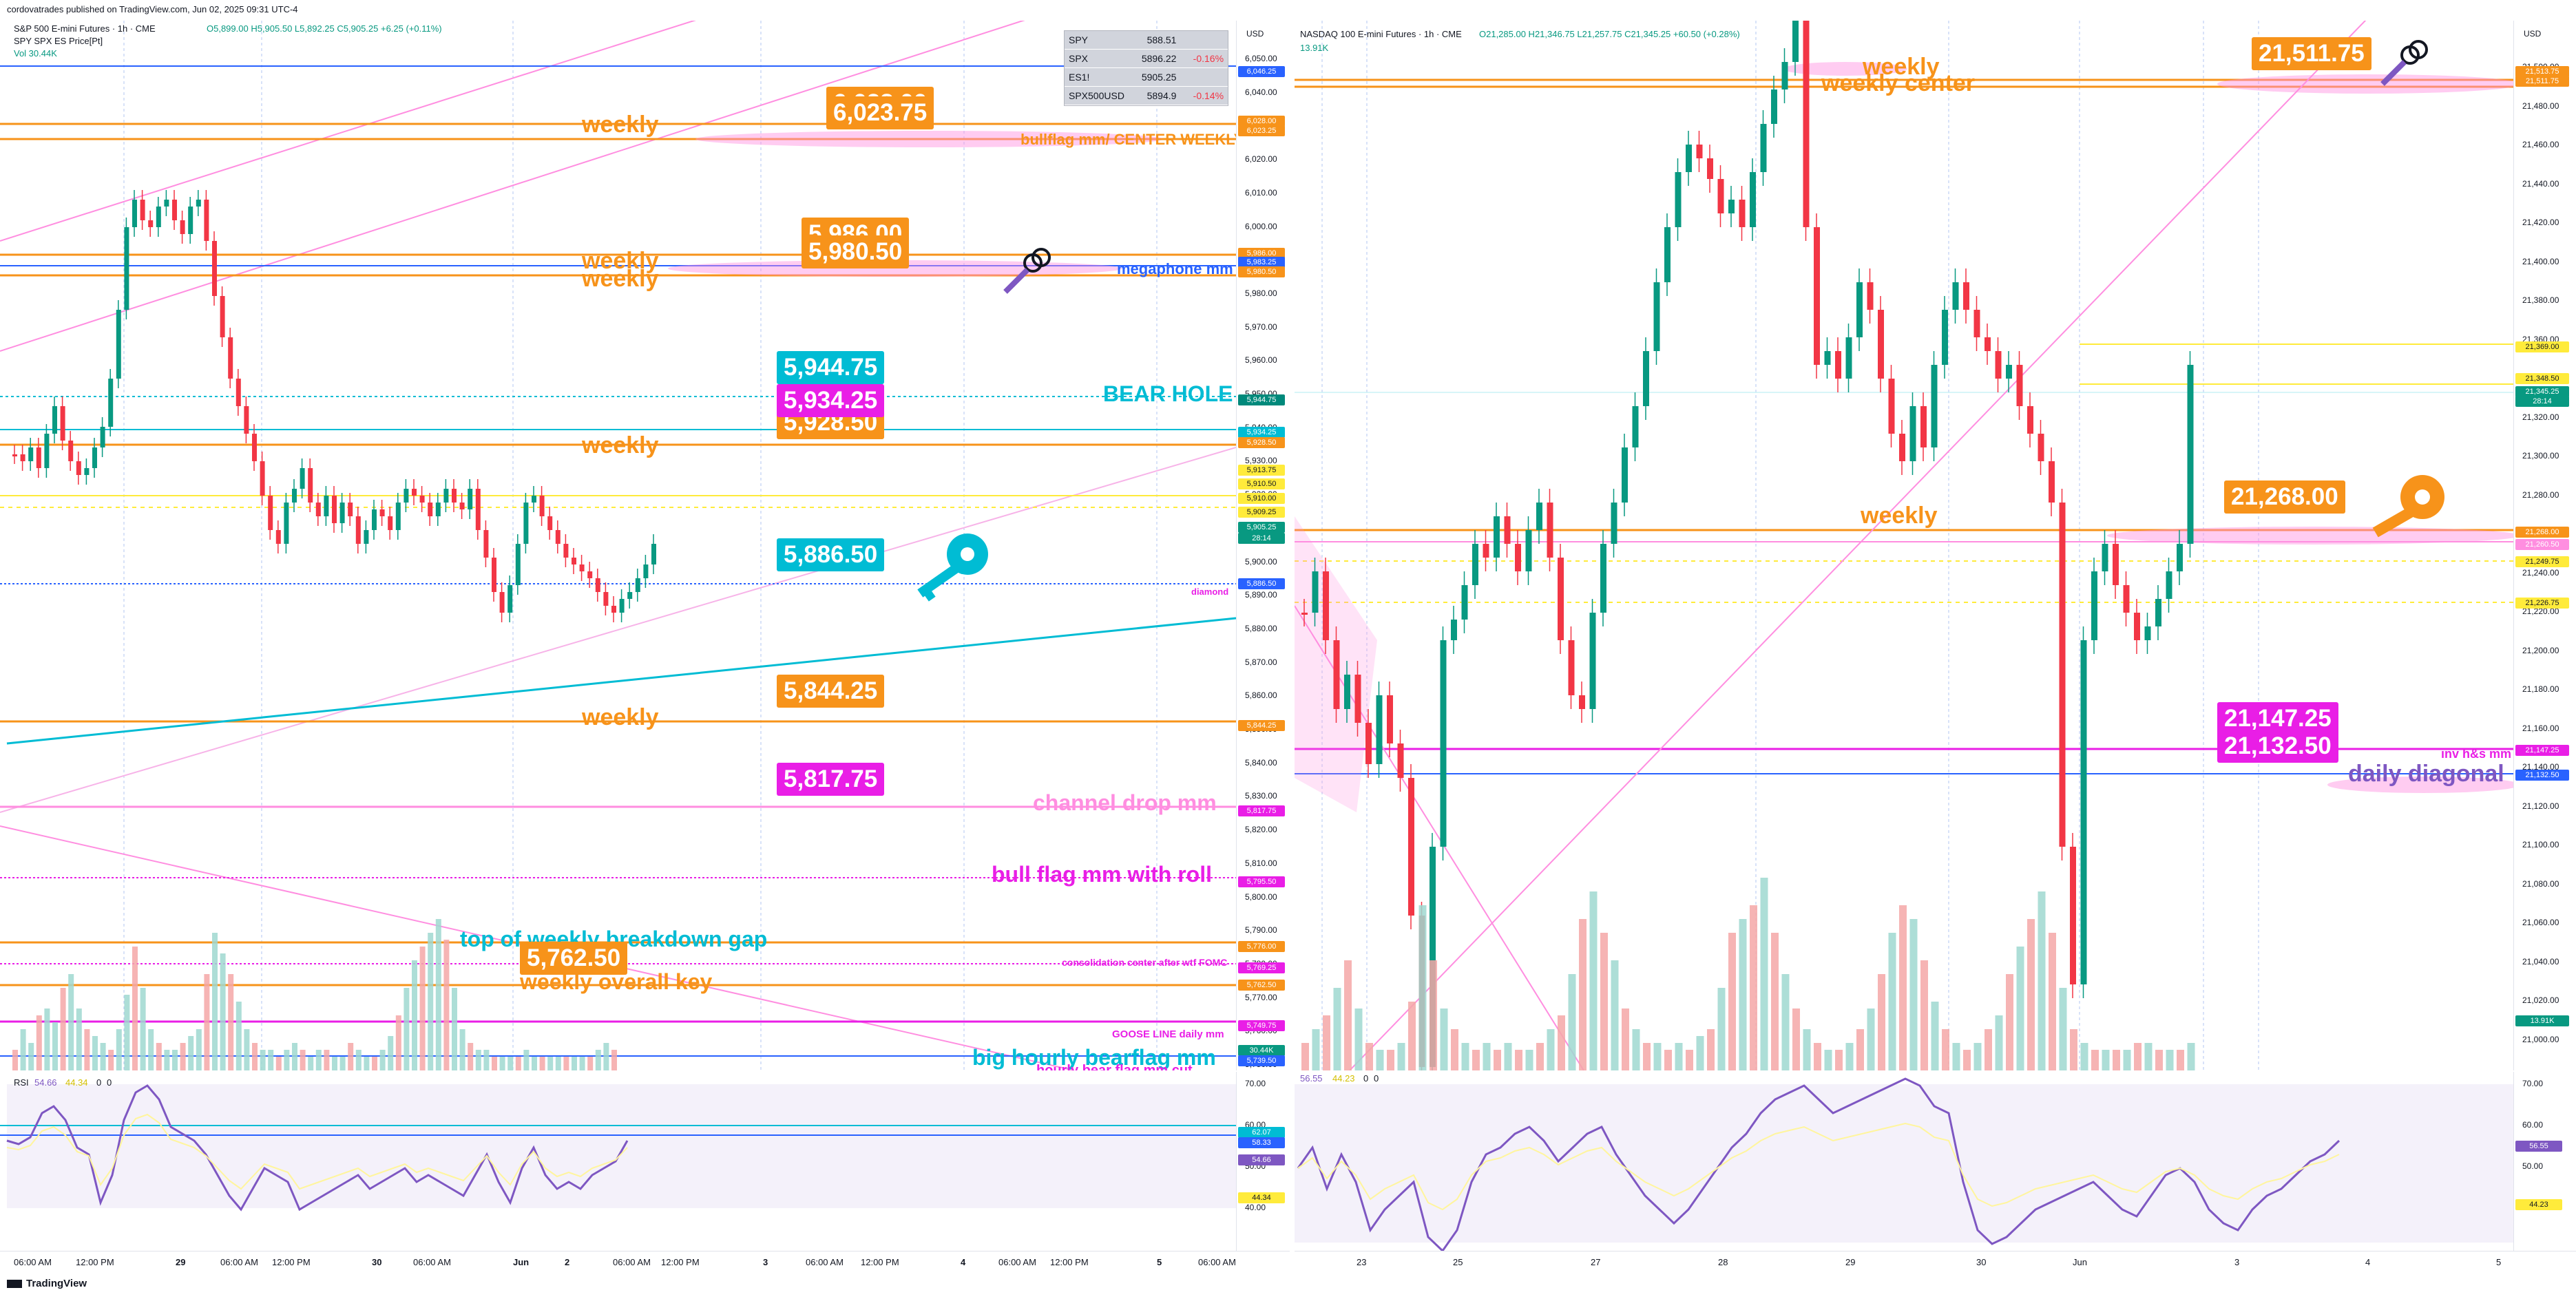 The height and width of the screenshot is (1299, 2576). What do you see at coordinates (621, 1146) in the screenshot?
I see `rsi-band` at bounding box center [621, 1146].